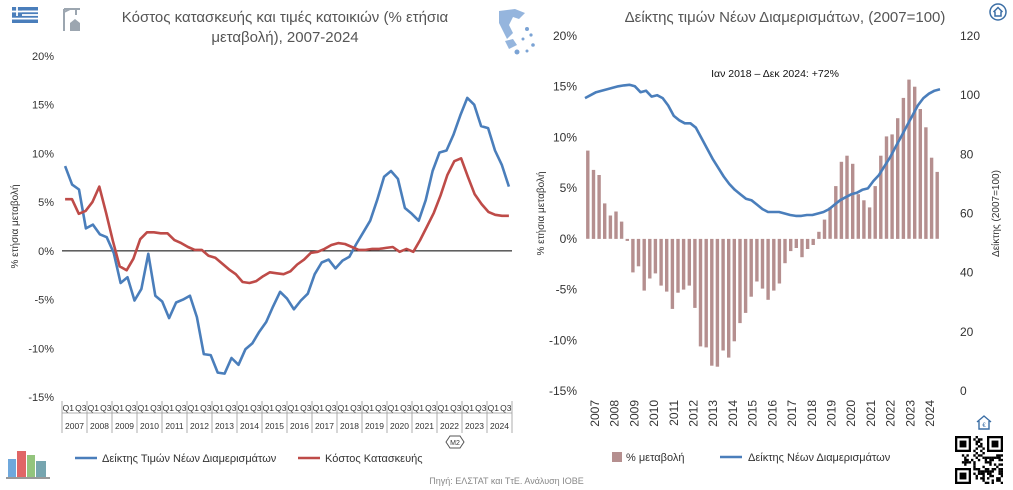 Image resolution: width=1013 pixels, height=490 pixels. What do you see at coordinates (174, 426) in the screenshot?
I see `left-x-year-label: 2011` at bounding box center [174, 426].